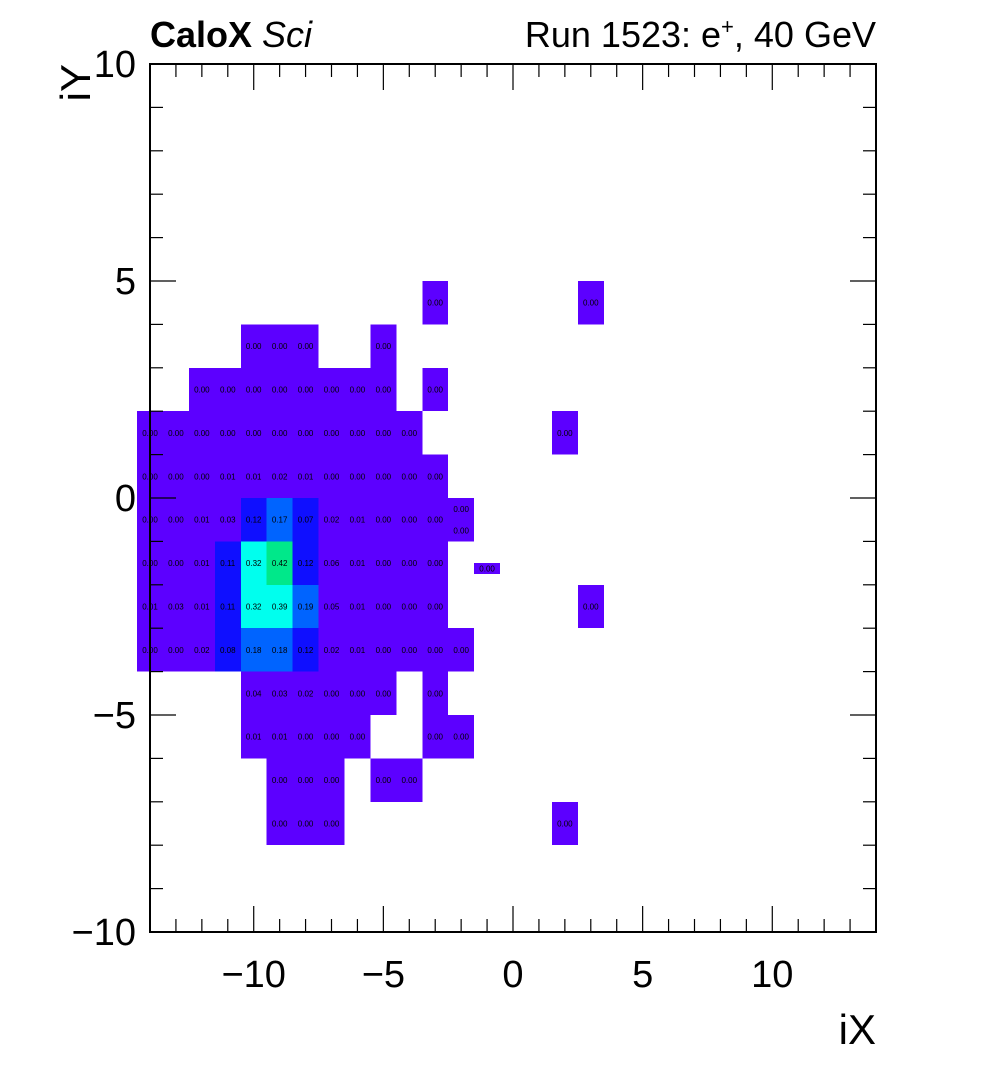  I want to click on run-suffix: , 40 GeV, so click(804, 34).